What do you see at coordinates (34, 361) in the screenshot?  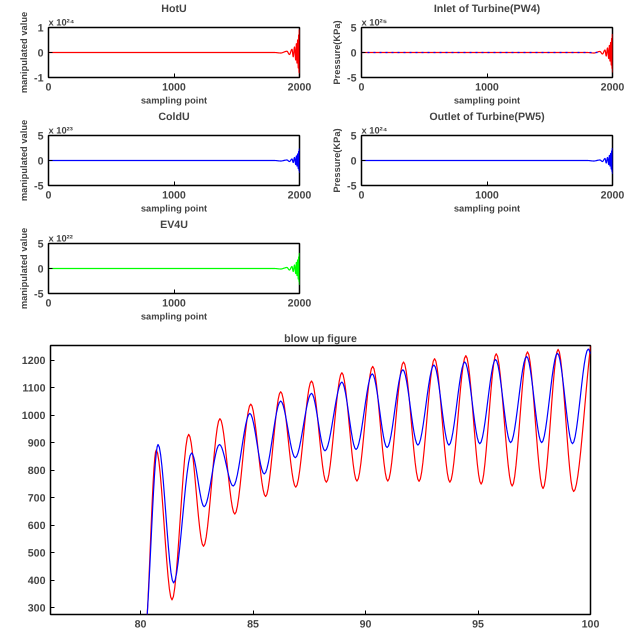 I see `y-tick-label: 1200` at bounding box center [34, 361].